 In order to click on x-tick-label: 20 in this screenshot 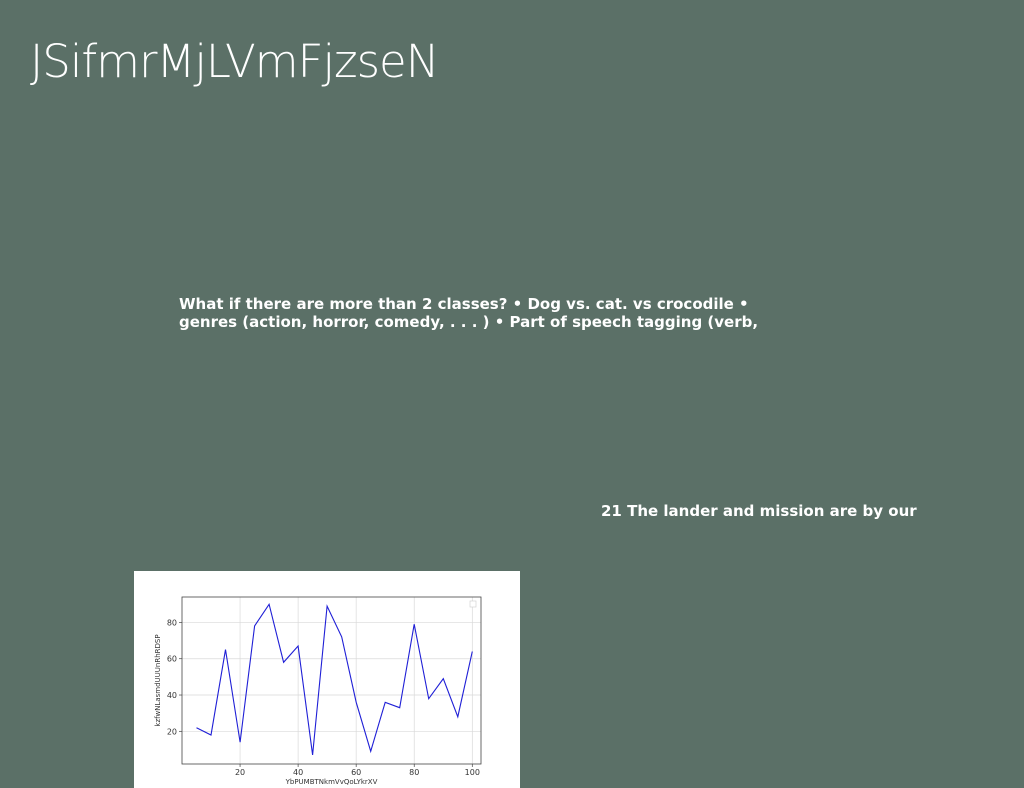, I will do `click(240, 772)`.